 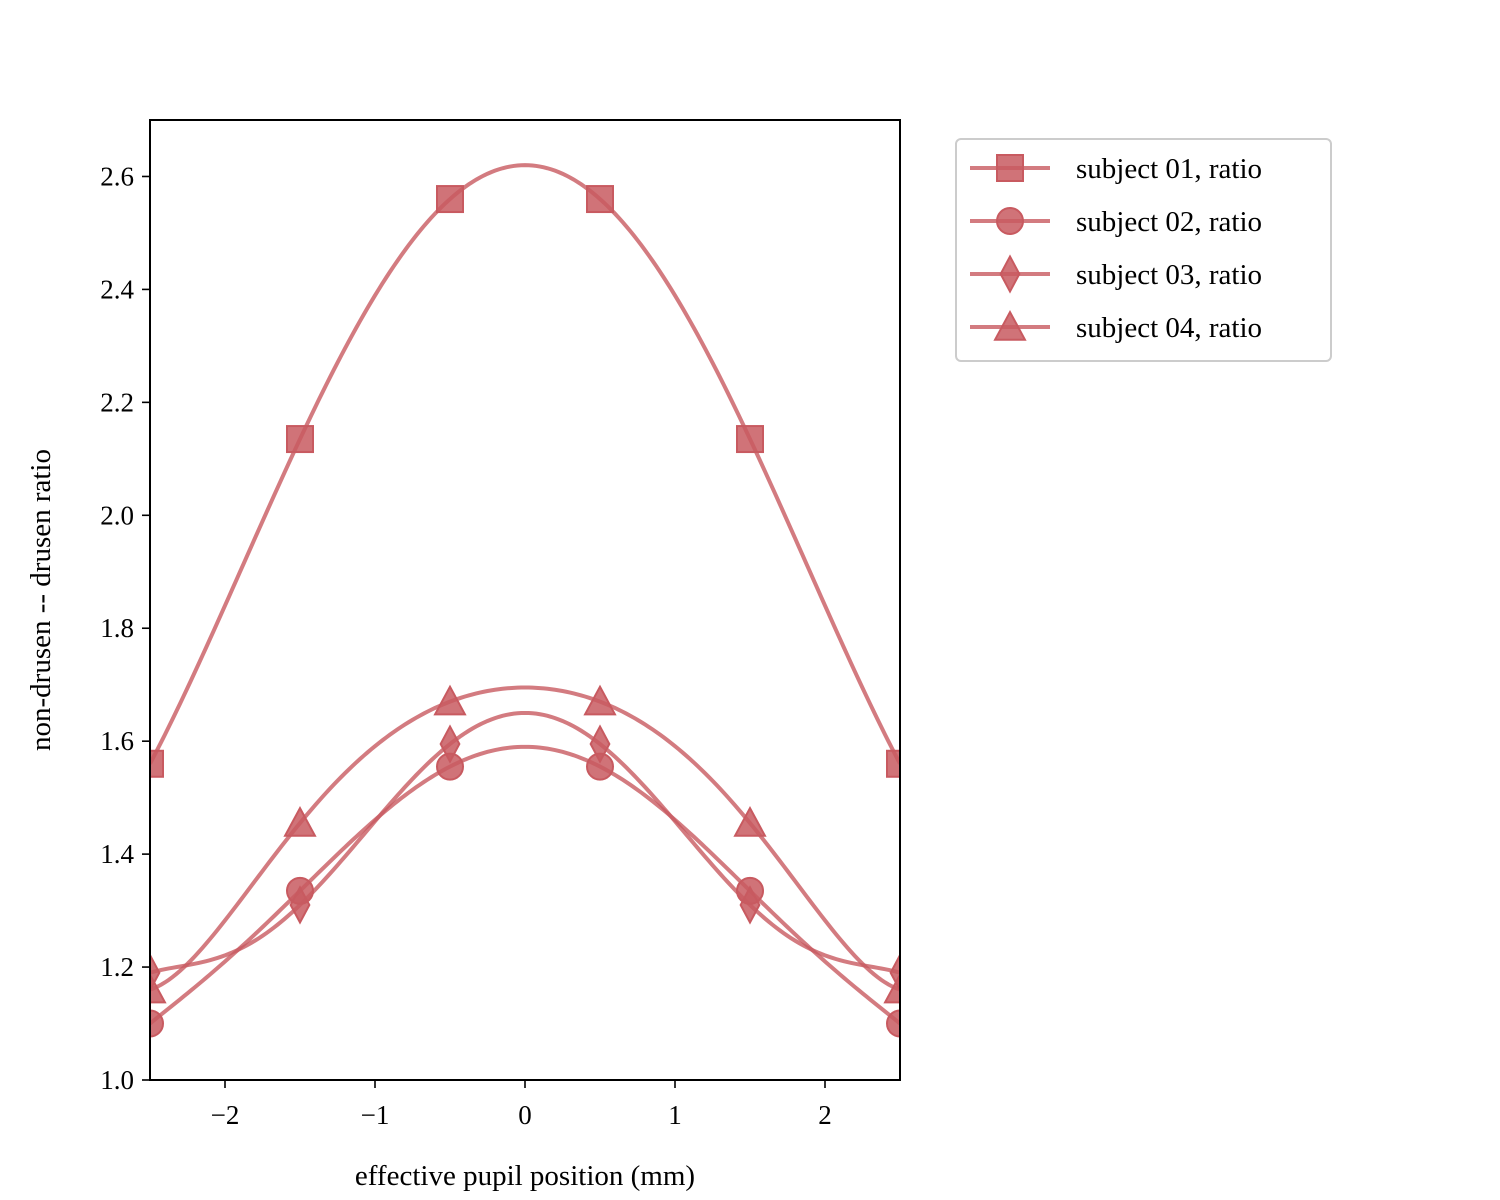 I want to click on y-tick-label: 1.6, so click(x=117, y=741).